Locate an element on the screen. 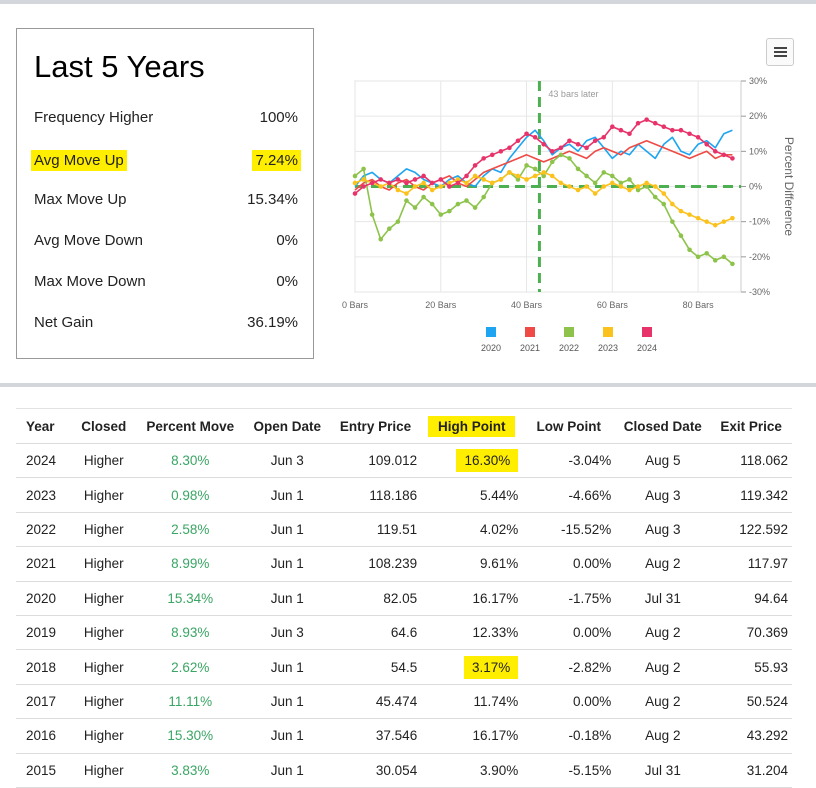 This screenshot has width=816, height=788. series-line-2020 is located at coordinates (543, 158).